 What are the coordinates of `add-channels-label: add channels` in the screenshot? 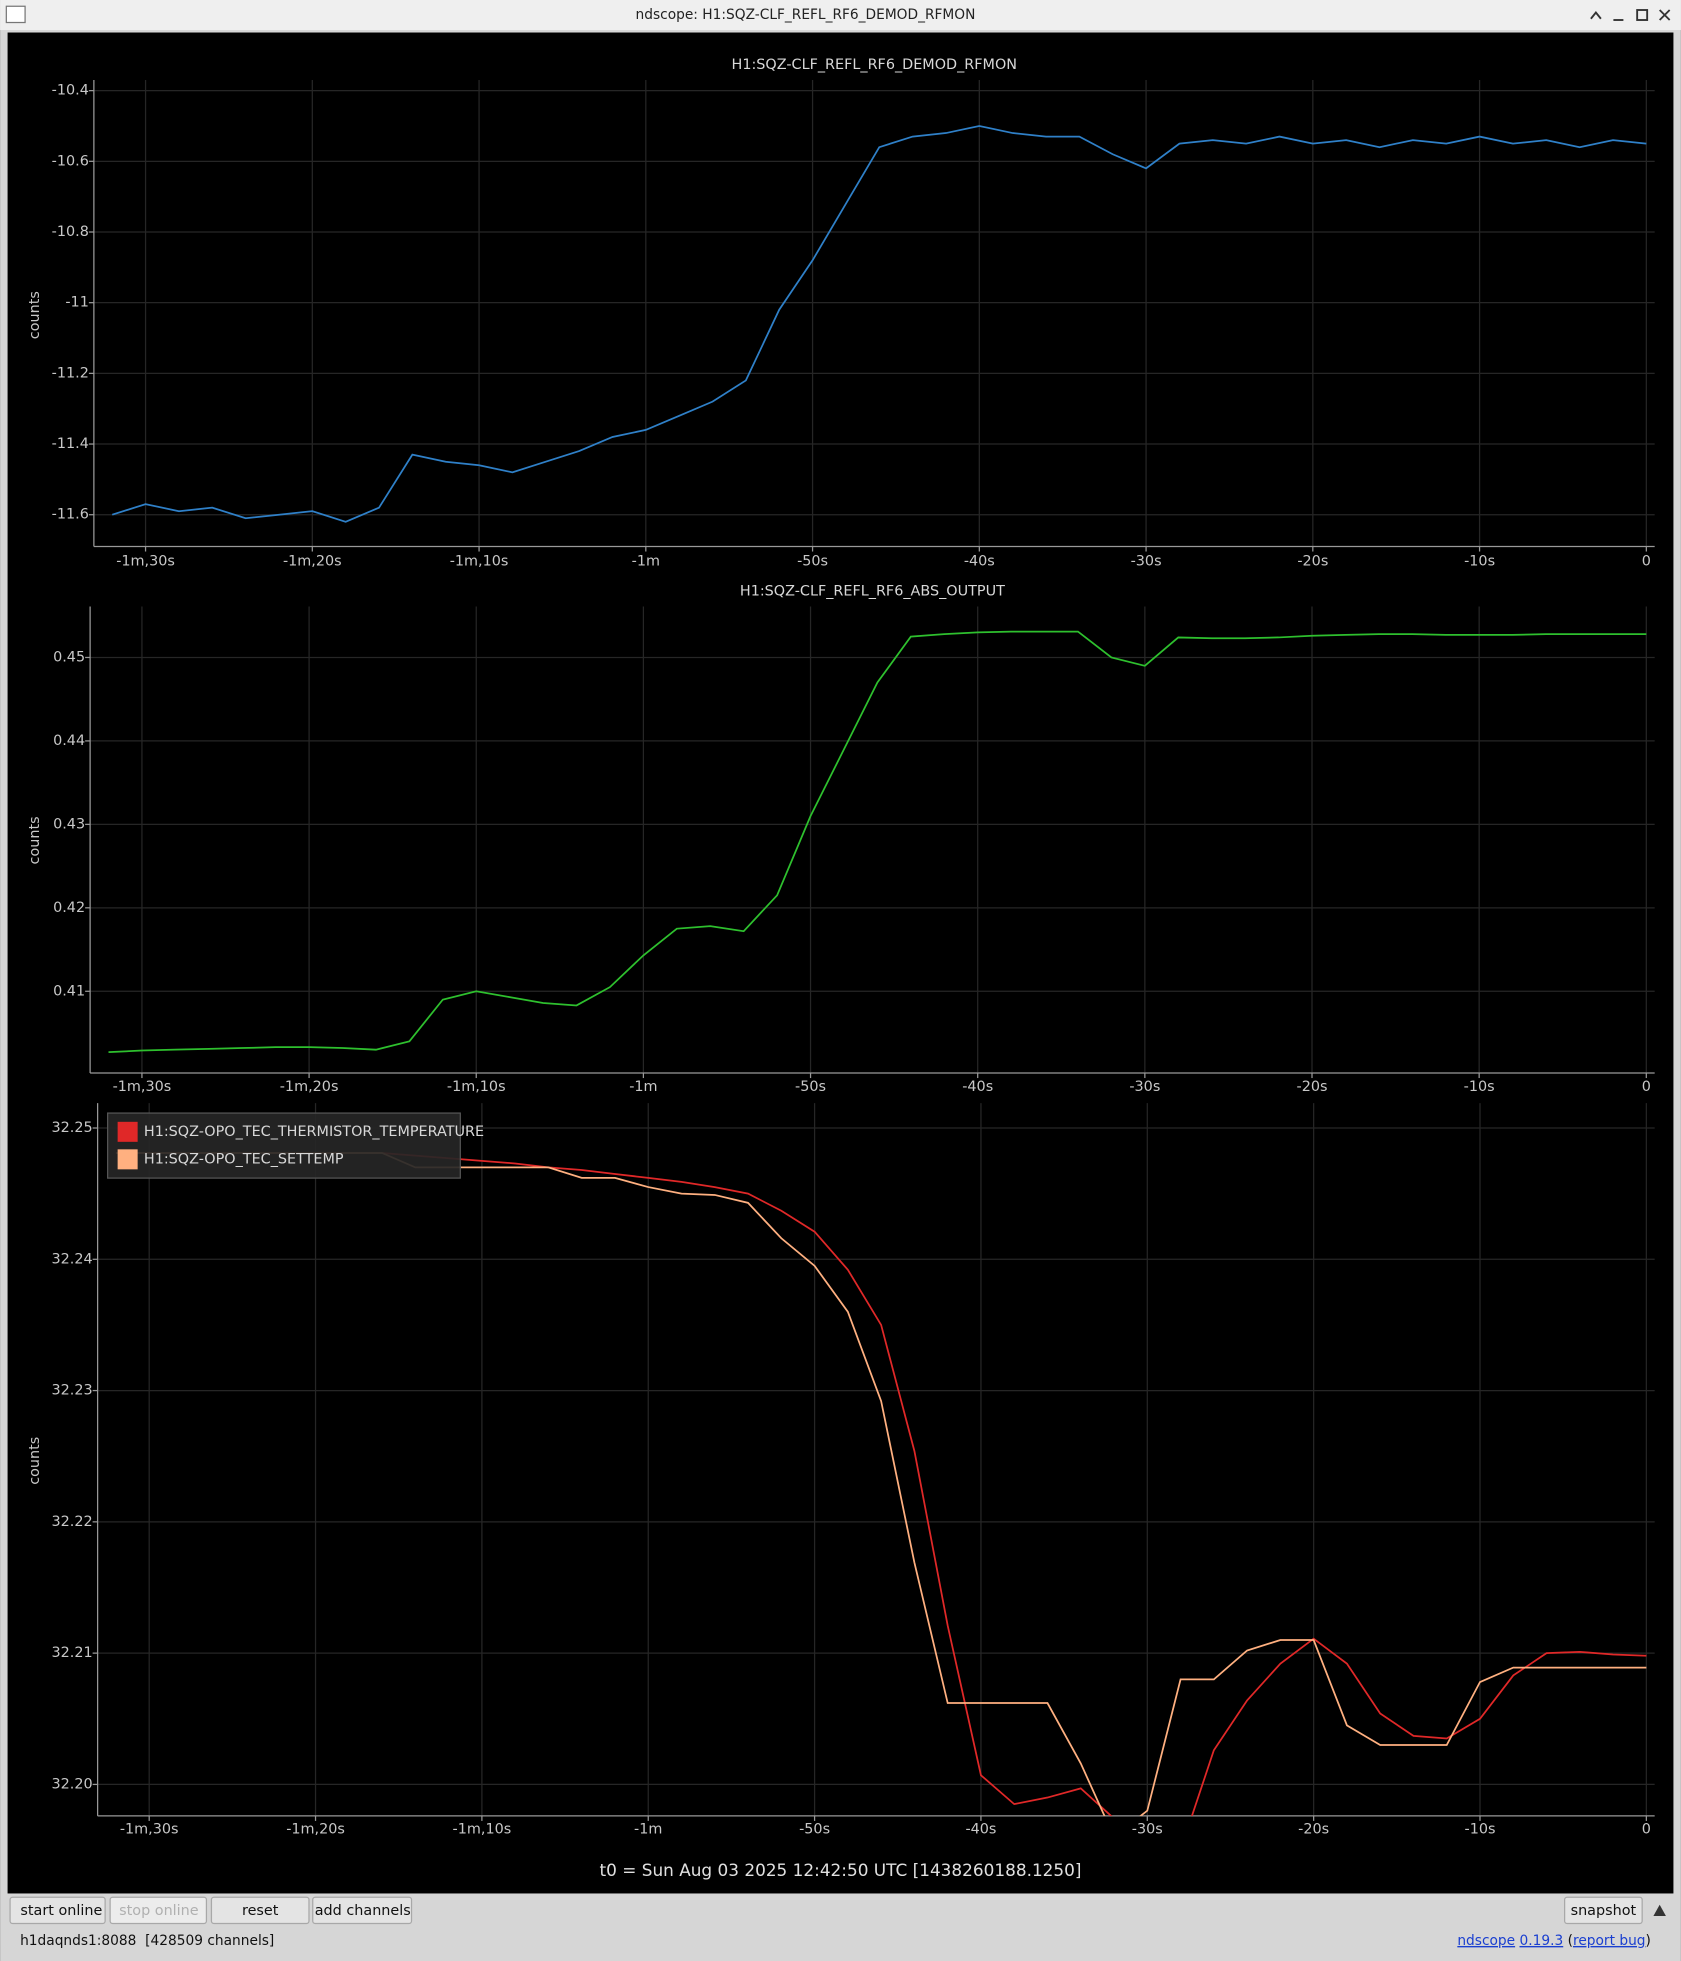 It's located at (363, 1911).